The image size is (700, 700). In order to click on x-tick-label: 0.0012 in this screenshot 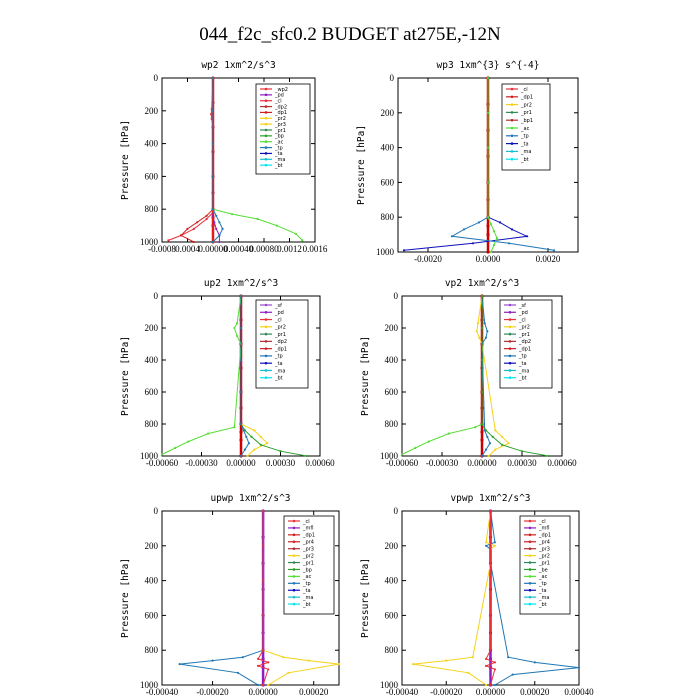, I will do `click(289, 249)`.